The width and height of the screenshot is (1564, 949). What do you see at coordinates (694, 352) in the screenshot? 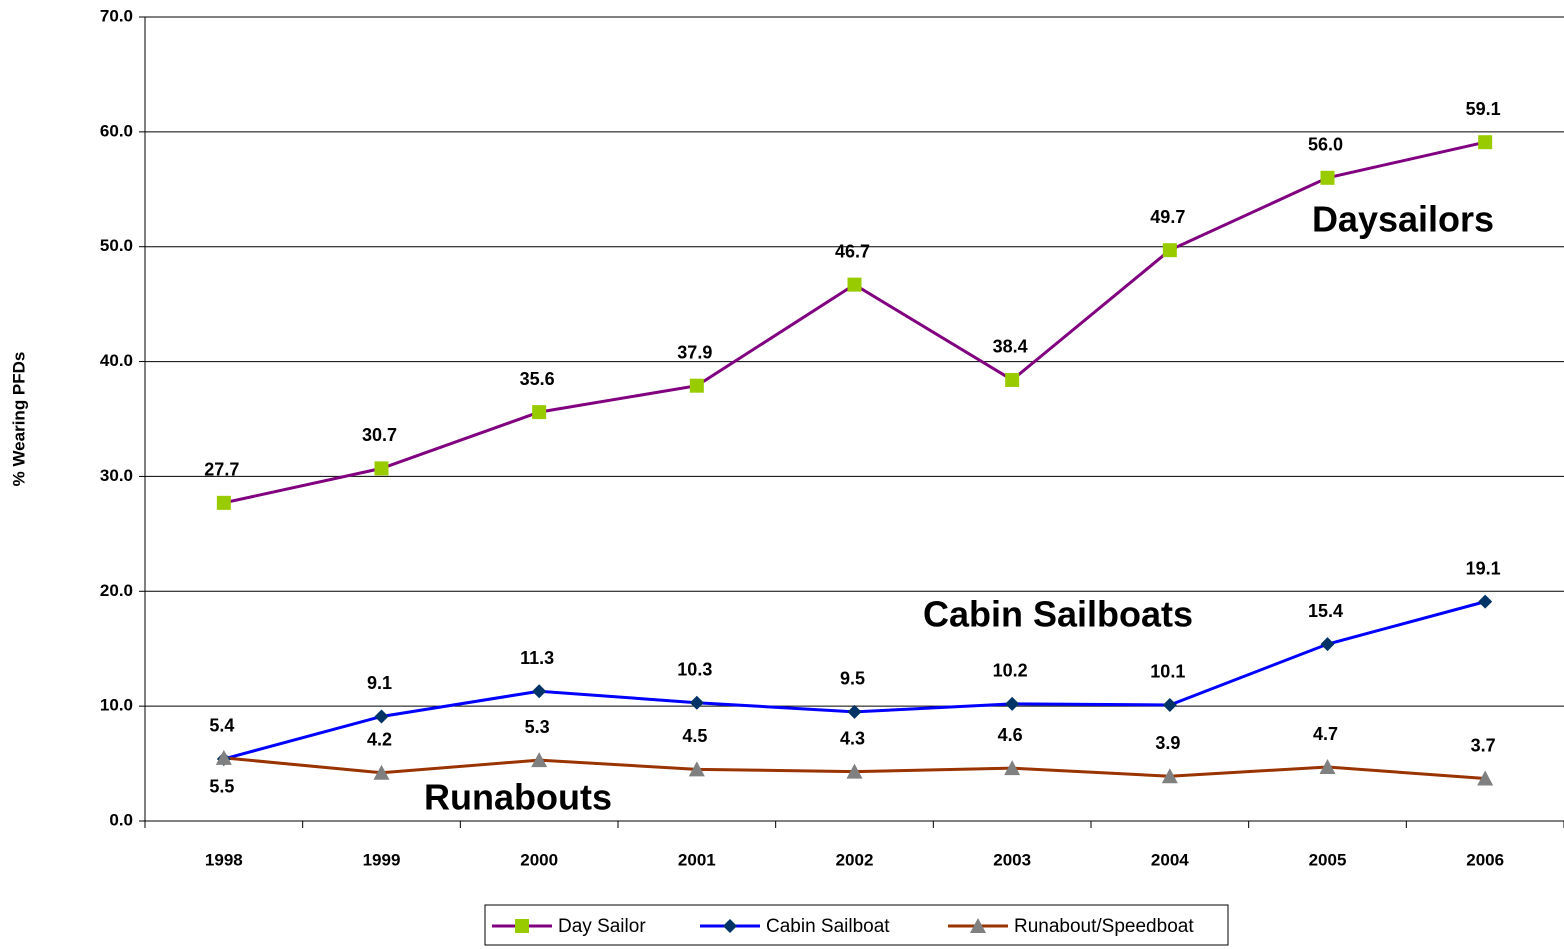
I see `data-label: 37.9` at bounding box center [694, 352].